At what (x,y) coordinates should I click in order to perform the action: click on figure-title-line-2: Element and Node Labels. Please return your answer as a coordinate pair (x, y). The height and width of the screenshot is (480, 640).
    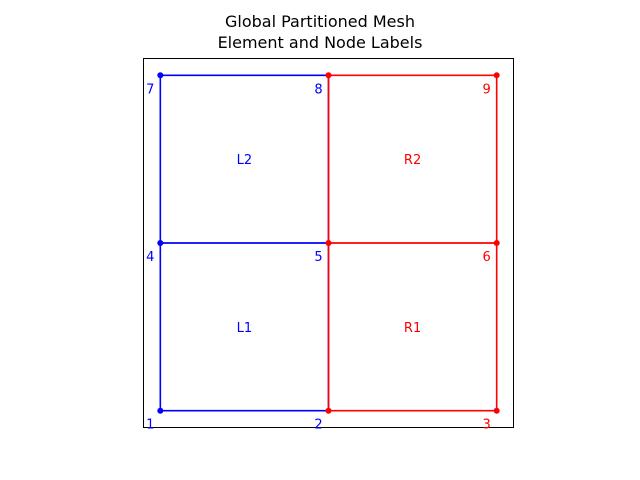
    Looking at the image, I should click on (320, 42).